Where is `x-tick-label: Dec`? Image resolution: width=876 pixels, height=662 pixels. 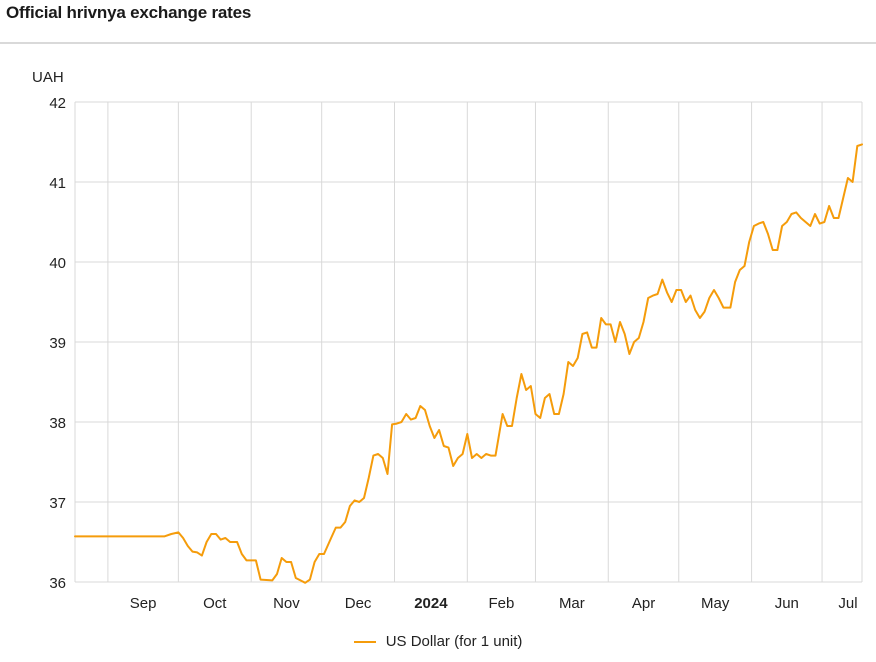
x-tick-label: Dec is located at coordinates (358, 603).